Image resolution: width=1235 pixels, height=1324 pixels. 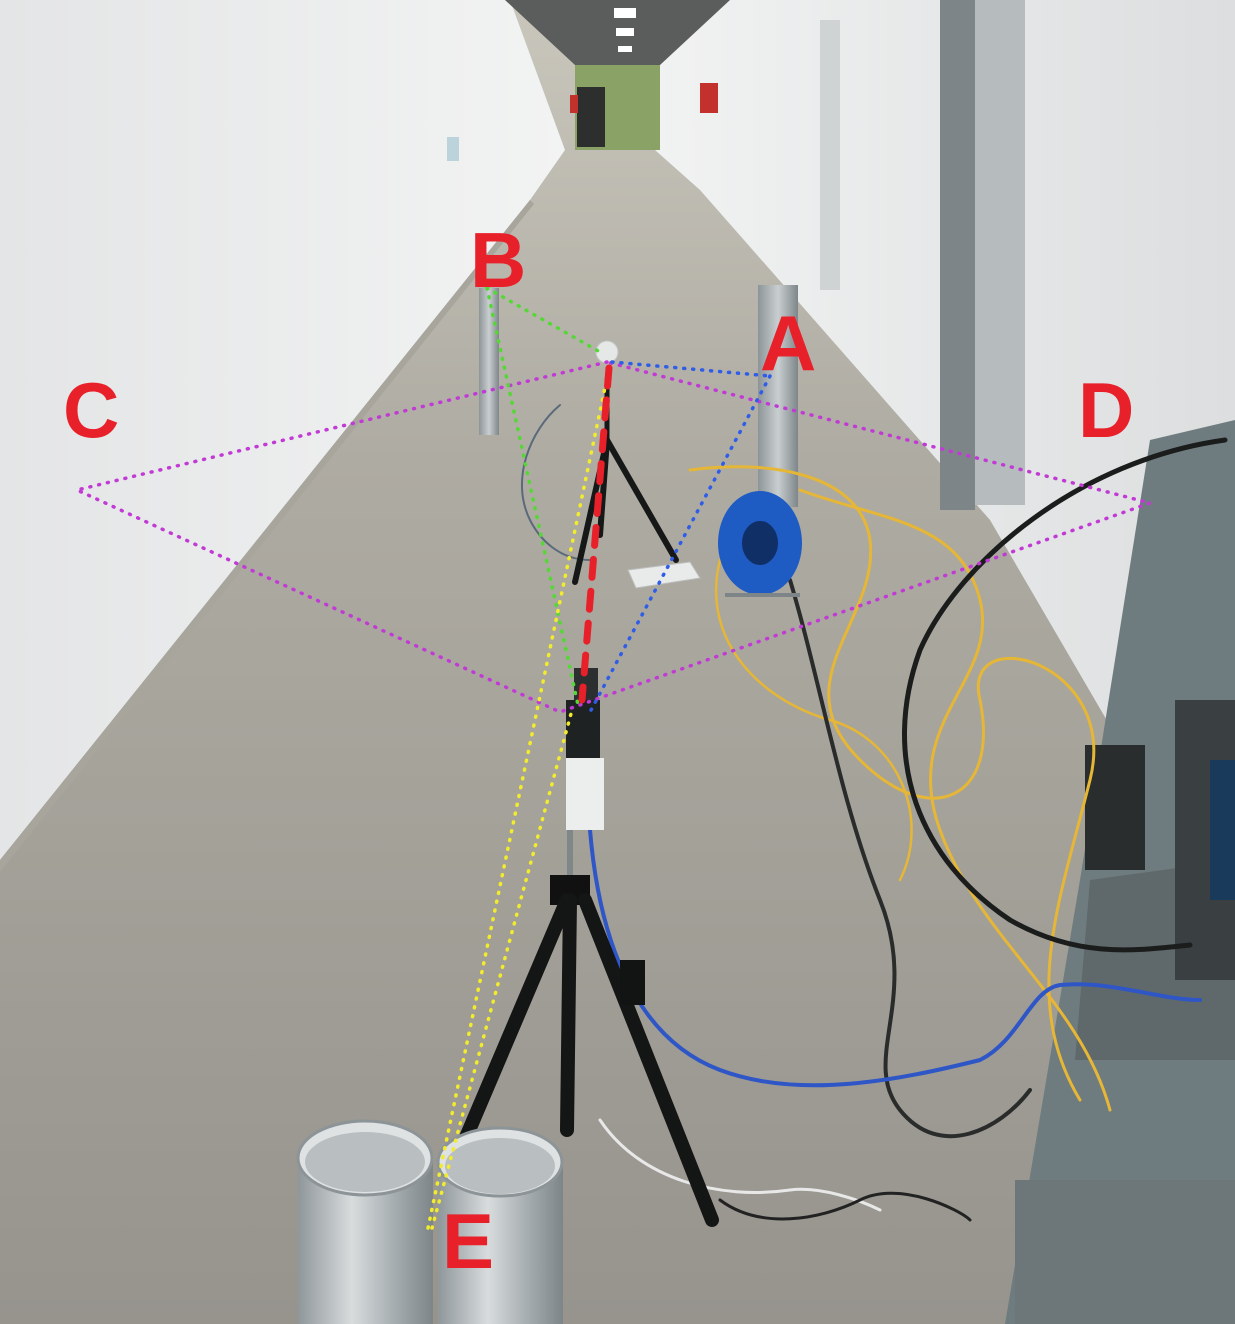 What do you see at coordinates (1125, 1252) in the screenshot?
I see `rack-lower-shelf` at bounding box center [1125, 1252].